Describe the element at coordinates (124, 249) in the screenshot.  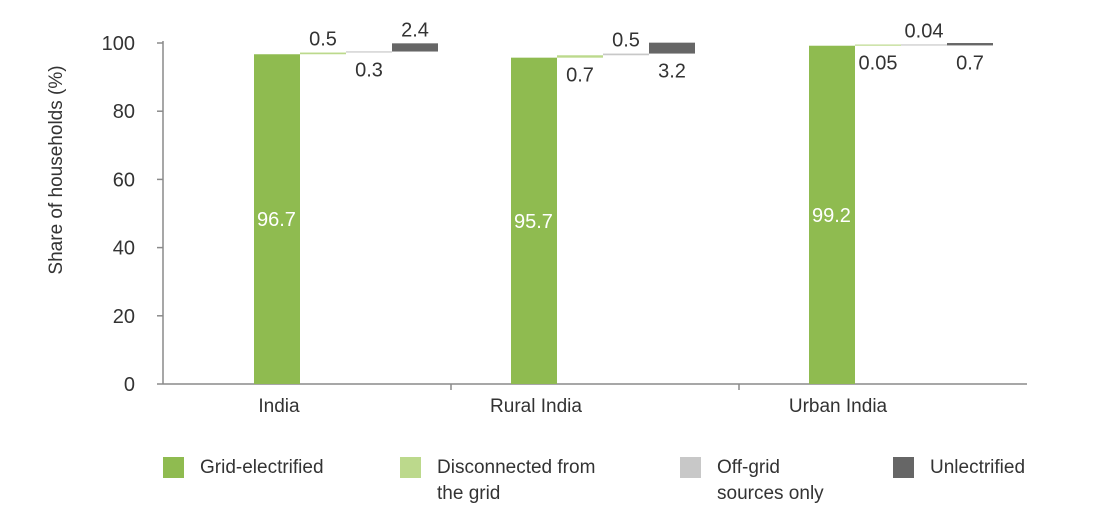
I see `y-tick-label: 40` at that location.